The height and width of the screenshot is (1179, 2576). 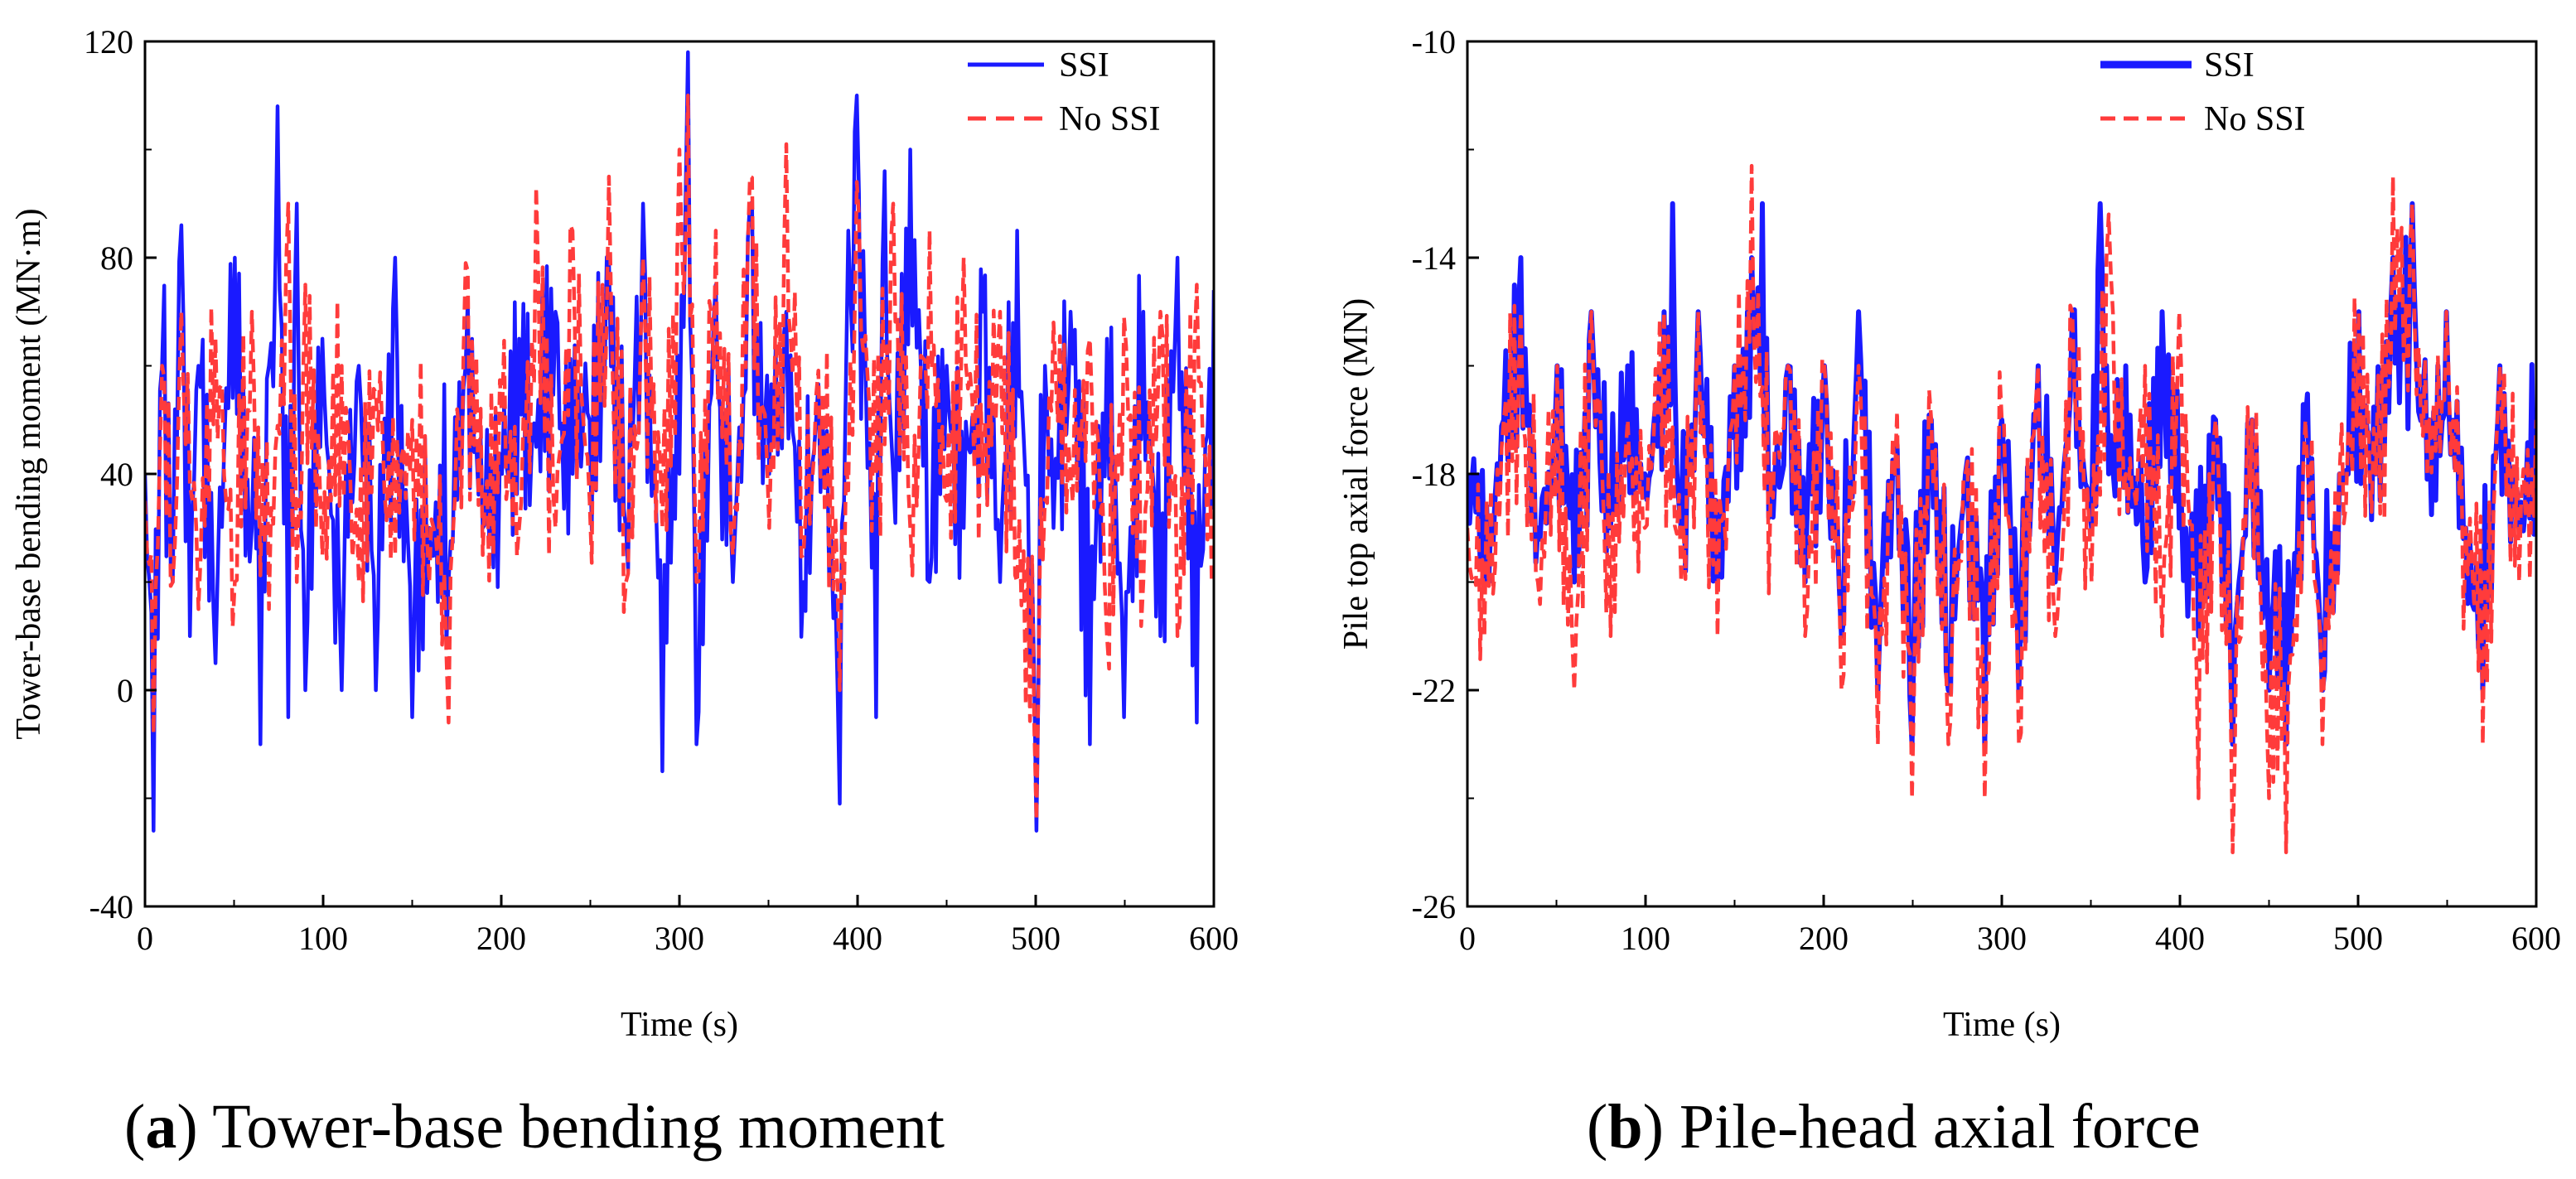 I want to click on panel-a-x-tick-label: 500, so click(x=1036, y=939).